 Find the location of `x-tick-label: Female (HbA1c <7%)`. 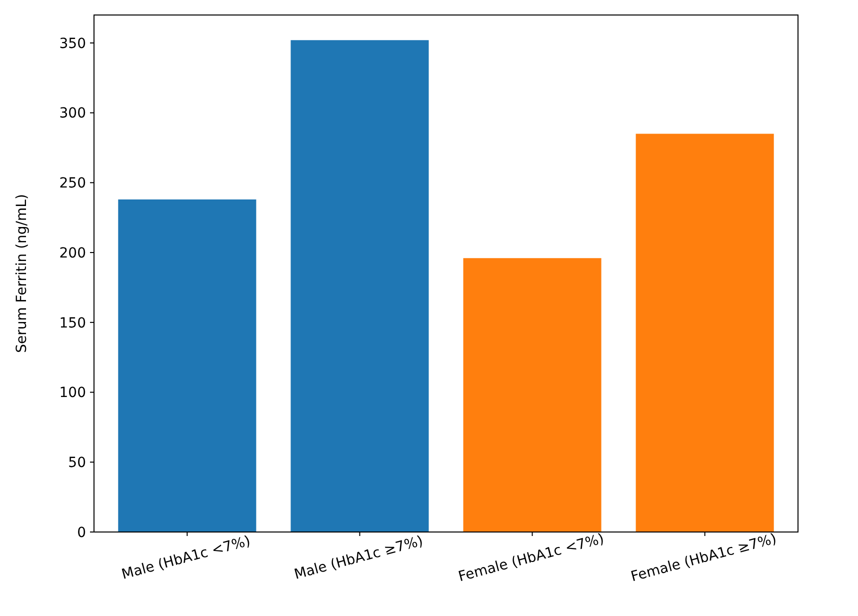

x-tick-label: Female (HbA1c <7%) is located at coordinates (531, 558).